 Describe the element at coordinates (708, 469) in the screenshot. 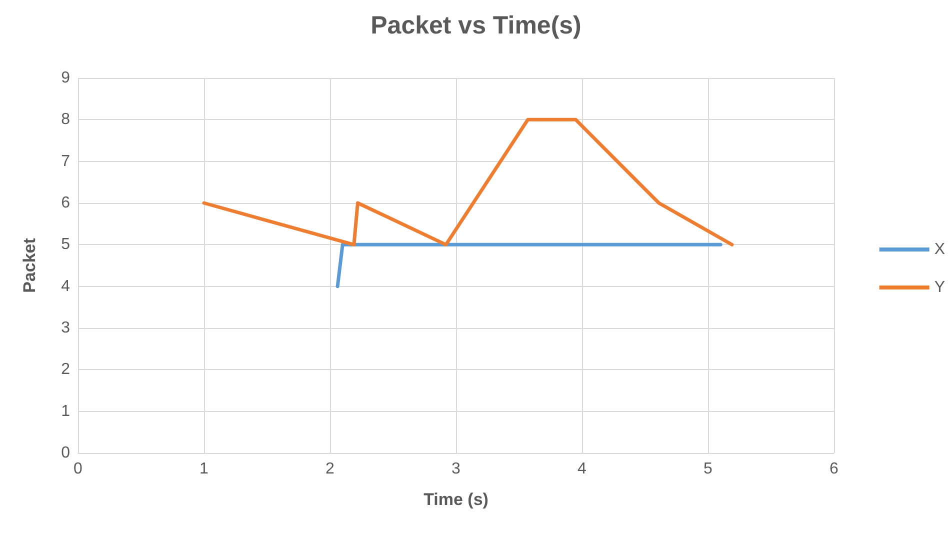

I see `x-tick-label: 5` at that location.